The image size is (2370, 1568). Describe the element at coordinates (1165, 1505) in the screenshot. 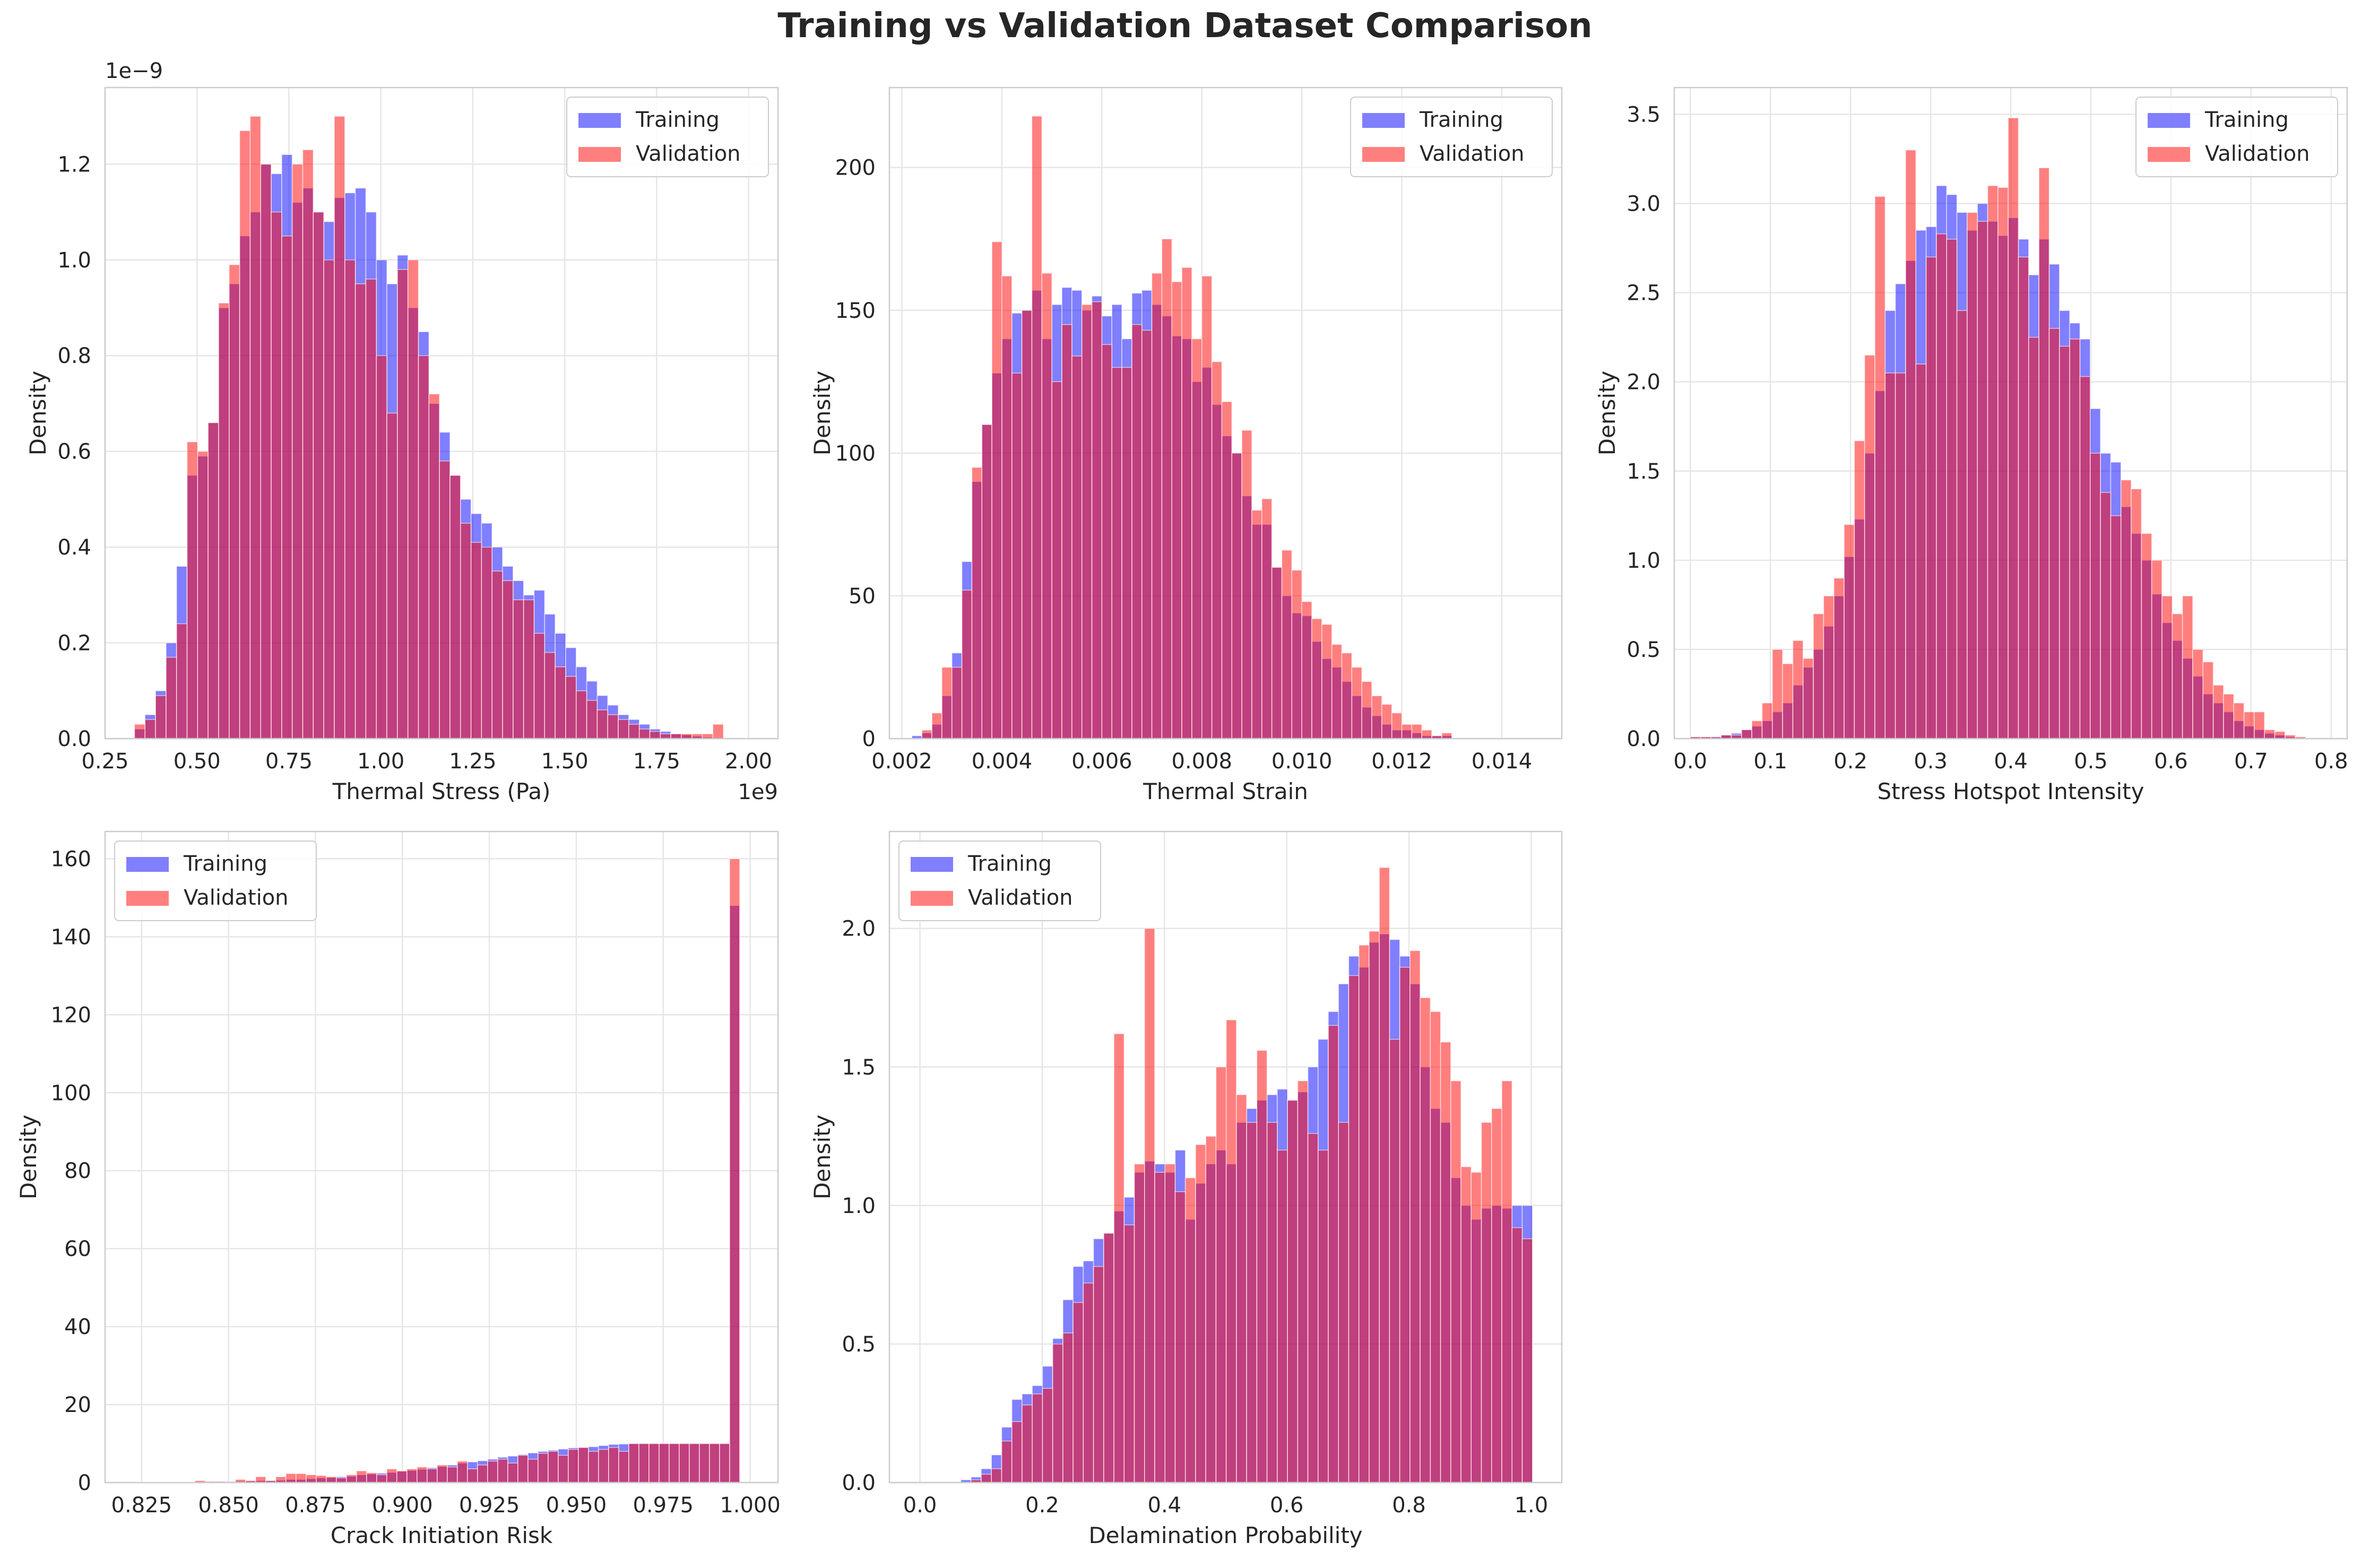

I see `x-tick-label: 0.4` at that location.